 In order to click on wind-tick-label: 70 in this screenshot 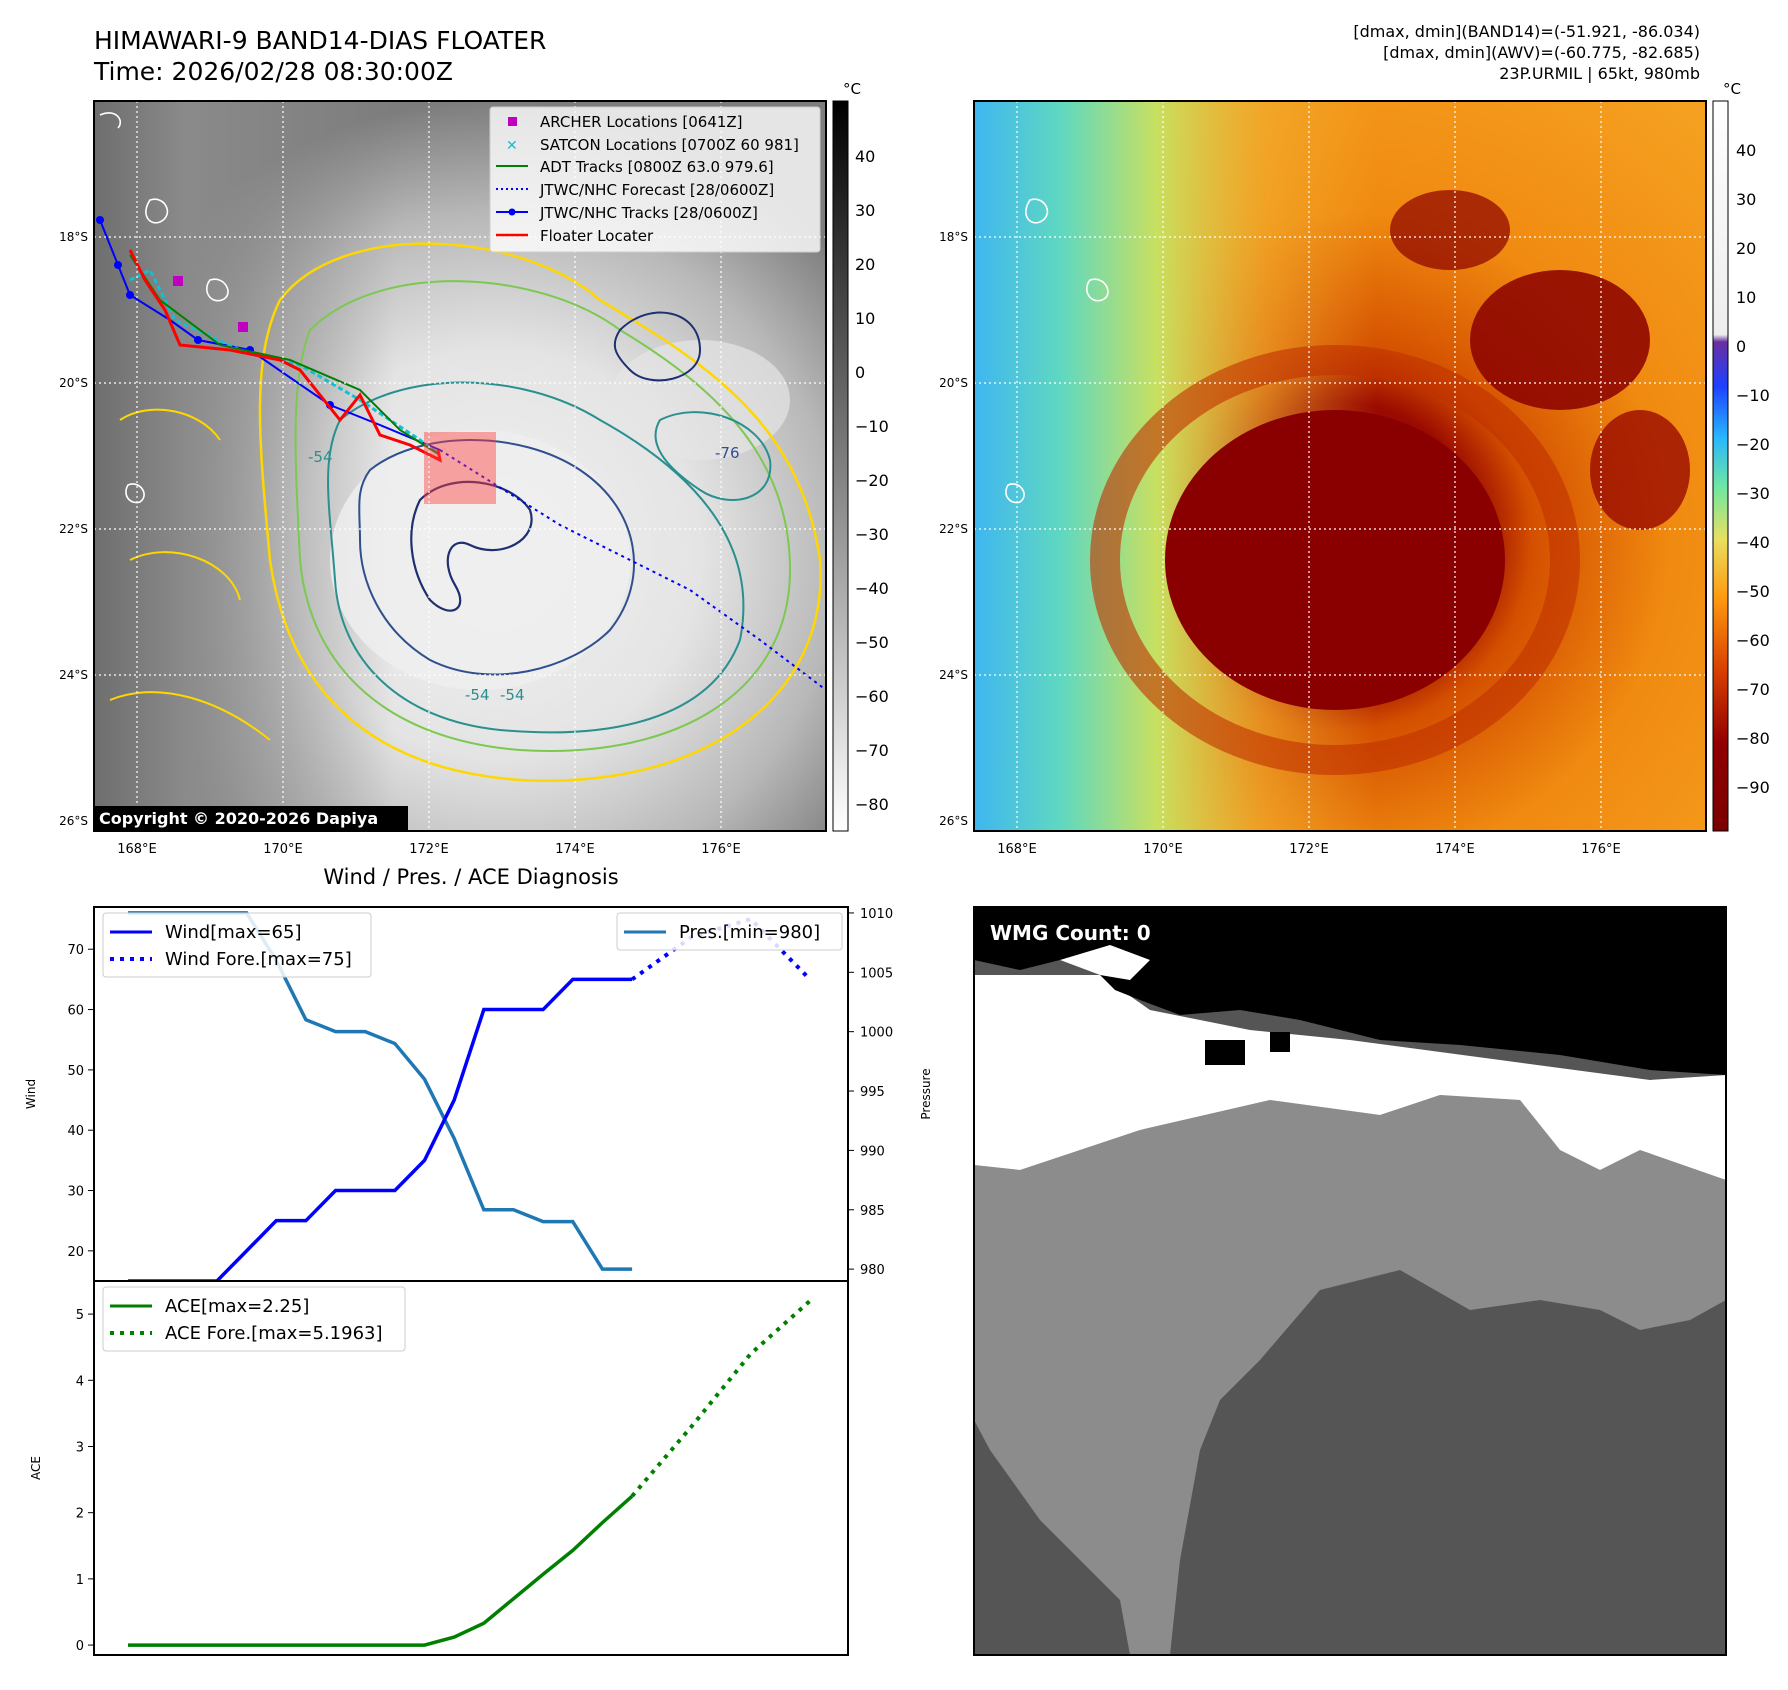, I will do `click(75, 950)`.